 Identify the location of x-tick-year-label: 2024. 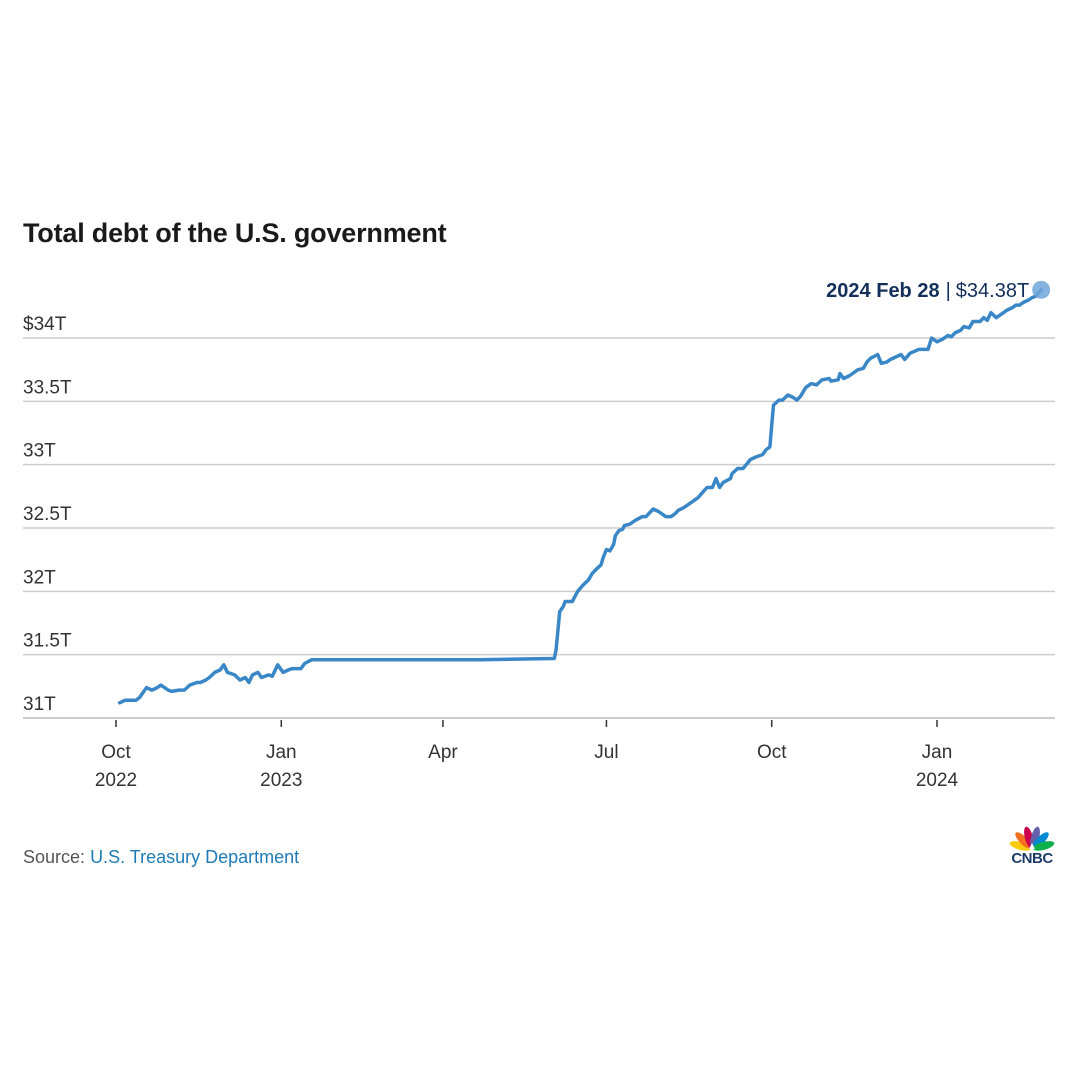
(937, 780).